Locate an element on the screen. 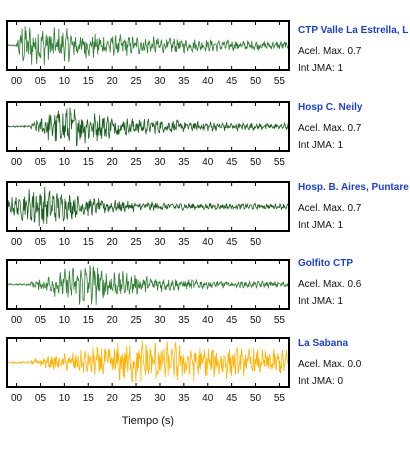 The width and height of the screenshot is (410, 460). panel-info-3: Golfito CTP Acel. Max. 0.6 Int JMA: 1 is located at coordinates (354, 282).